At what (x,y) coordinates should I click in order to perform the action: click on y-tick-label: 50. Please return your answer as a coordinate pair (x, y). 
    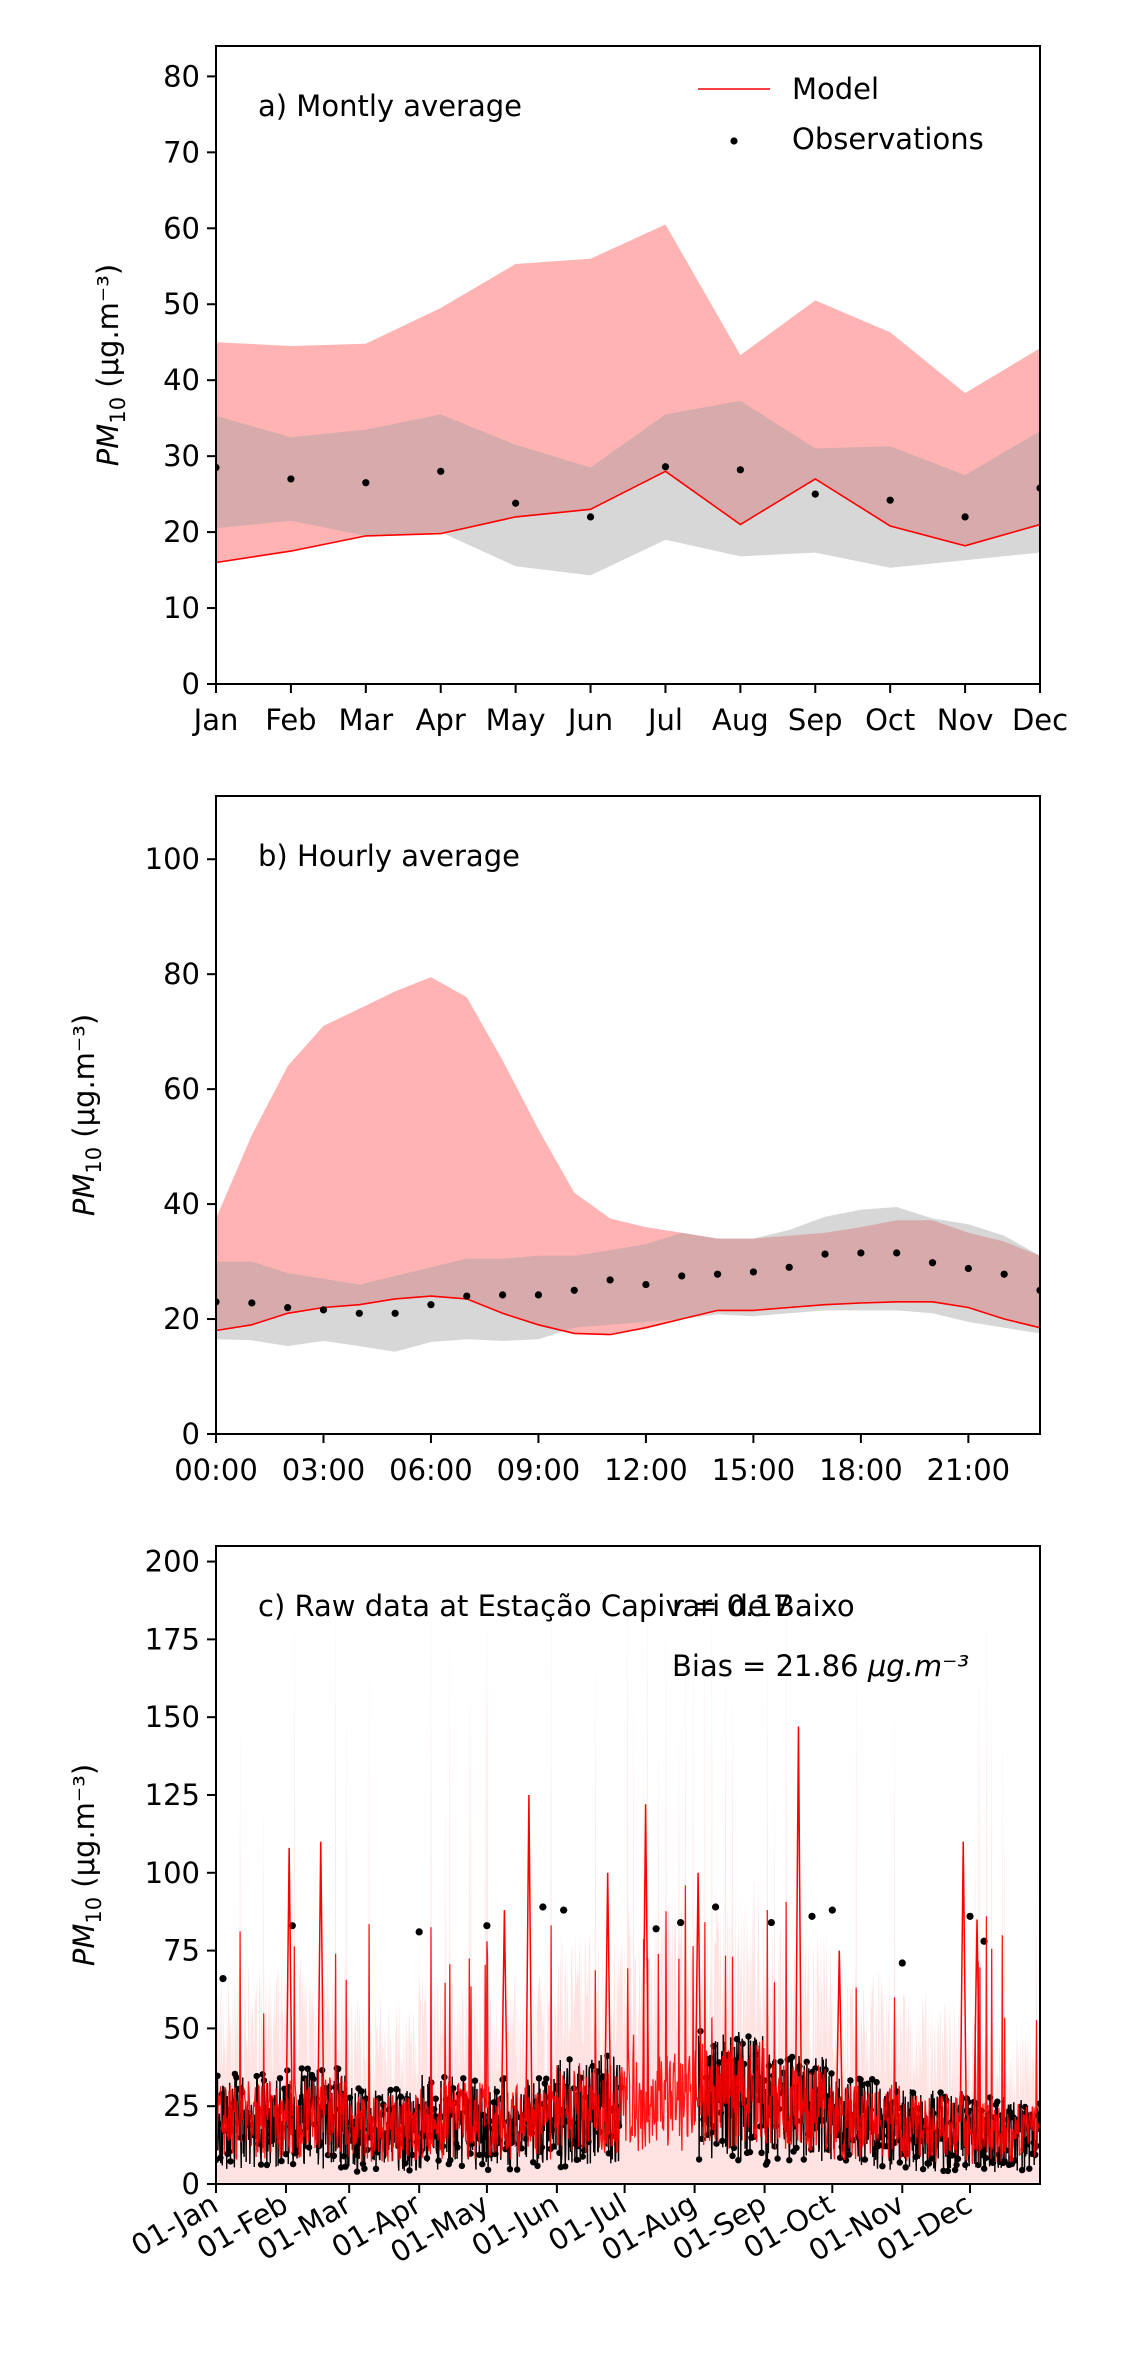
    Looking at the image, I should click on (181, 304).